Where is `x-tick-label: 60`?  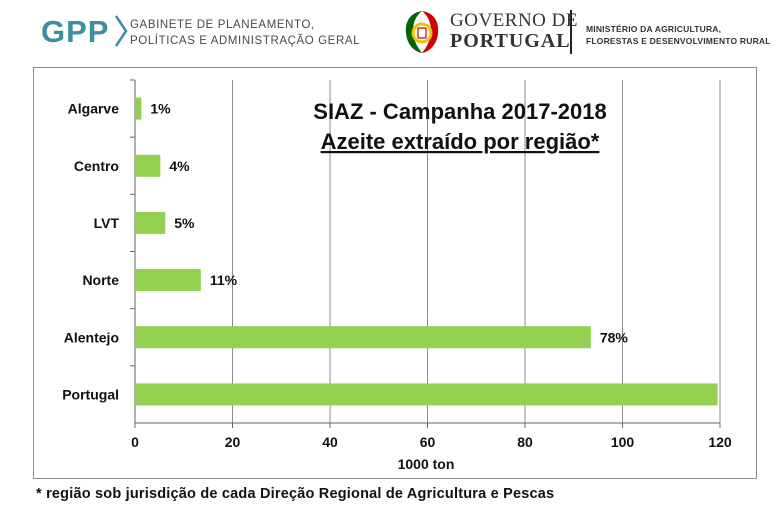 x-tick-label: 60 is located at coordinates (428, 442).